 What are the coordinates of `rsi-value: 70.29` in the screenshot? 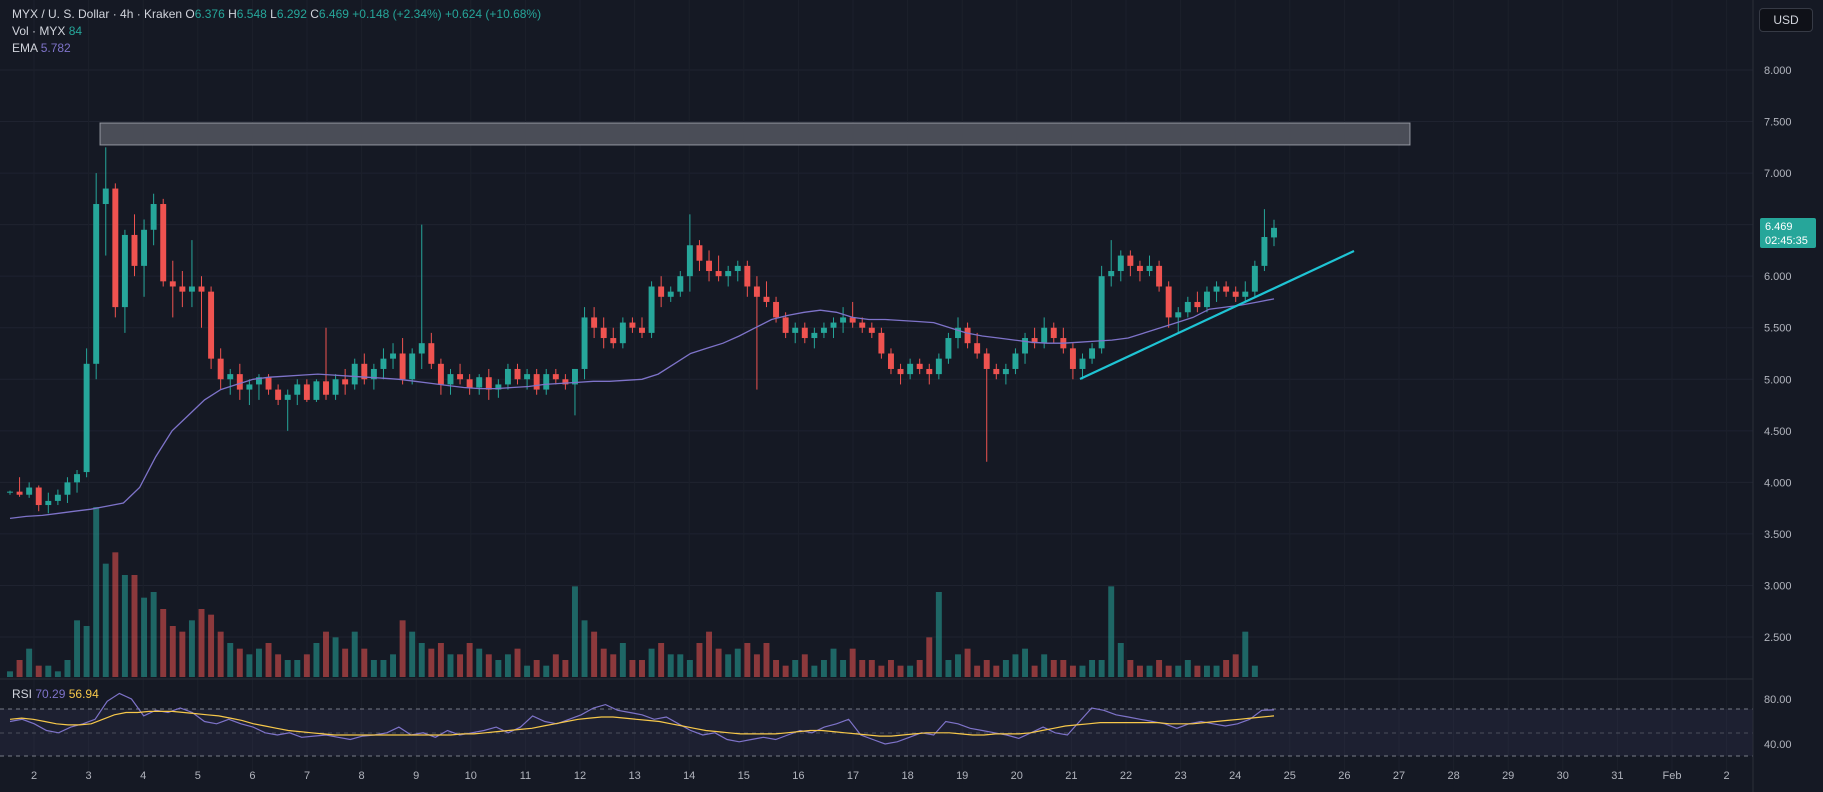 It's located at (50, 694).